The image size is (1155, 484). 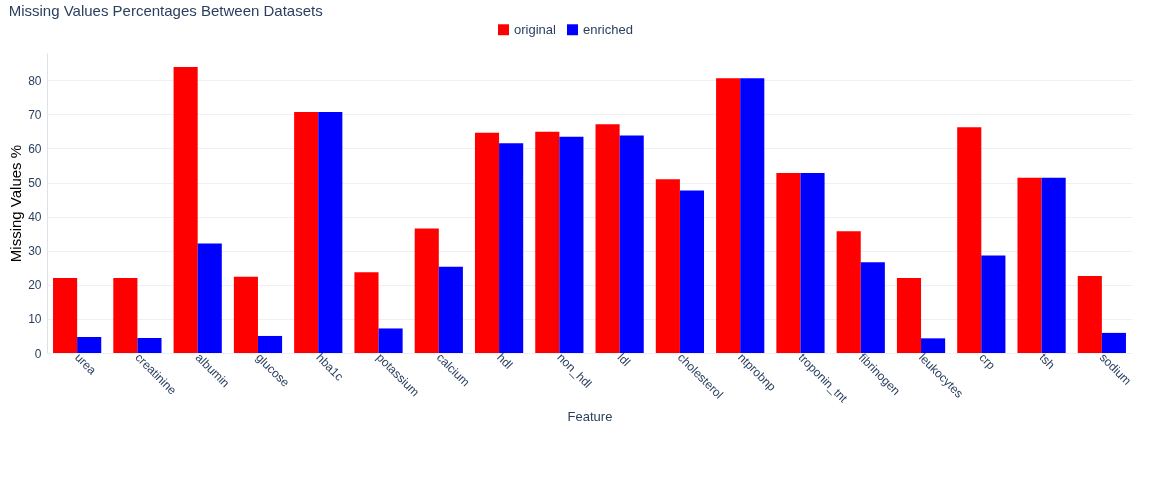 What do you see at coordinates (35, 148) in the screenshot?
I see `y-tick-label: 60` at bounding box center [35, 148].